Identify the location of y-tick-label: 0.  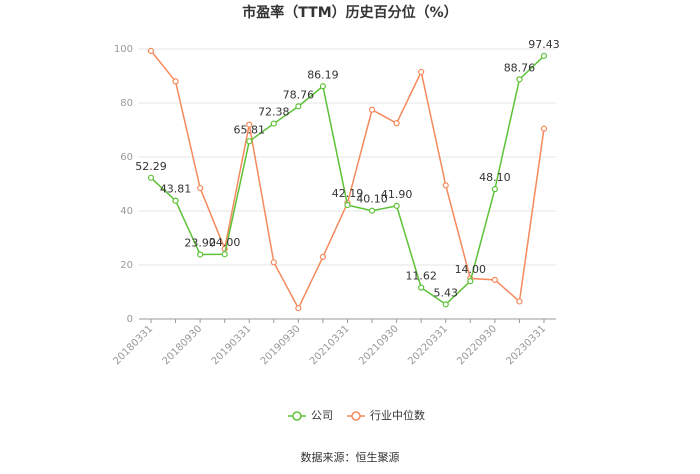
(130, 319).